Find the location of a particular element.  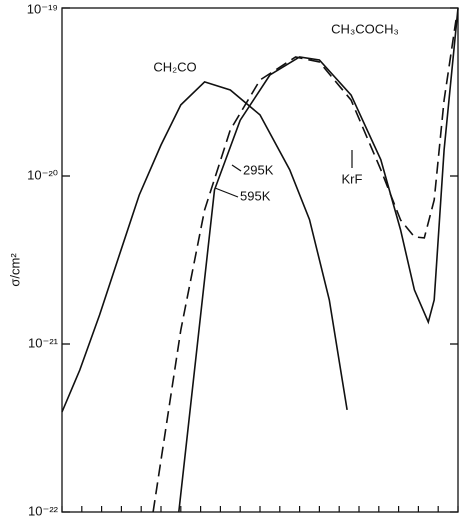

y-tick-label: 10⁻²⁰ is located at coordinates (42, 174).